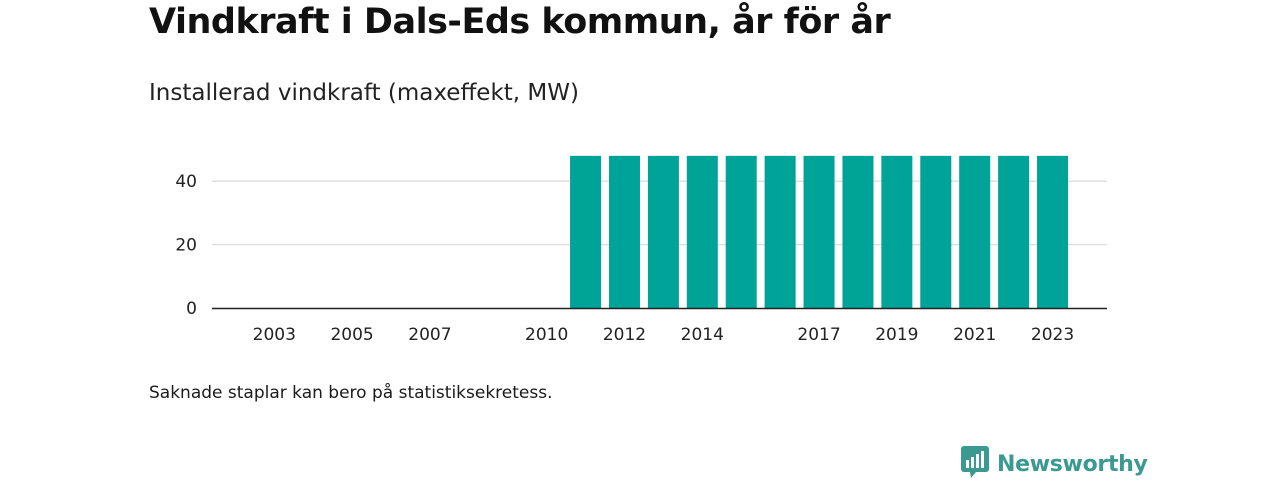 The width and height of the screenshot is (1280, 482). I want to click on x-axis-ticks: 2003 2005 2007 2010 2012 2014 2017 2019 2021 2023, so click(664, 335).